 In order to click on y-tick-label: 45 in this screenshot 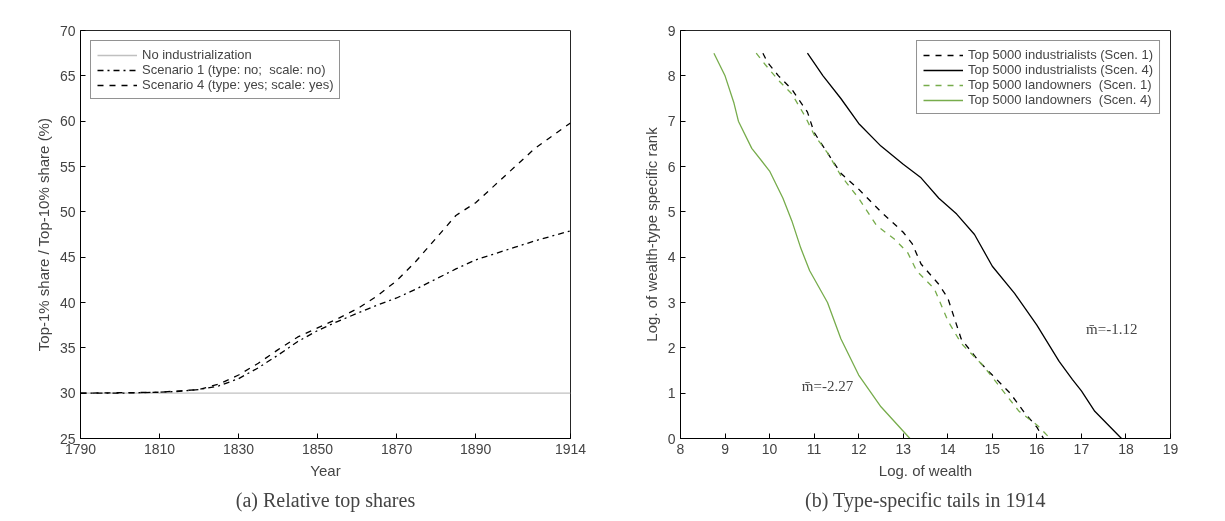, I will do `click(67, 257)`.